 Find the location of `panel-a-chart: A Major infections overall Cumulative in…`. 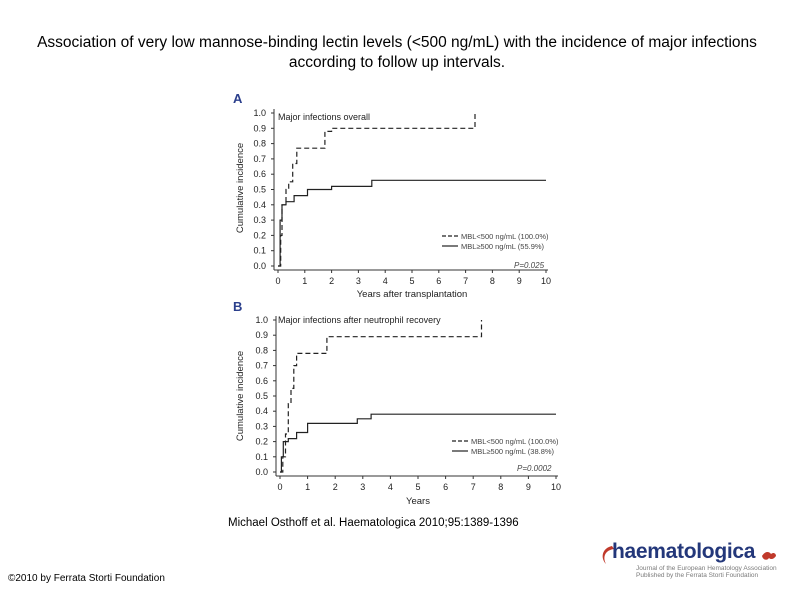

panel-a-chart: A Major infections overall Cumulative in… is located at coordinates (392, 195).